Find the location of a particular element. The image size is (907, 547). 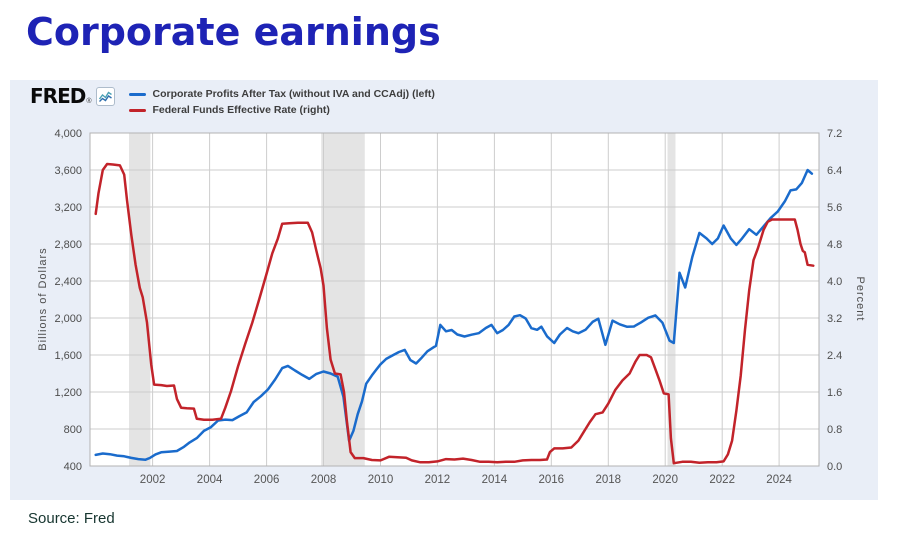

right-axis-tick-label: 0.0 is located at coordinates (834, 467).